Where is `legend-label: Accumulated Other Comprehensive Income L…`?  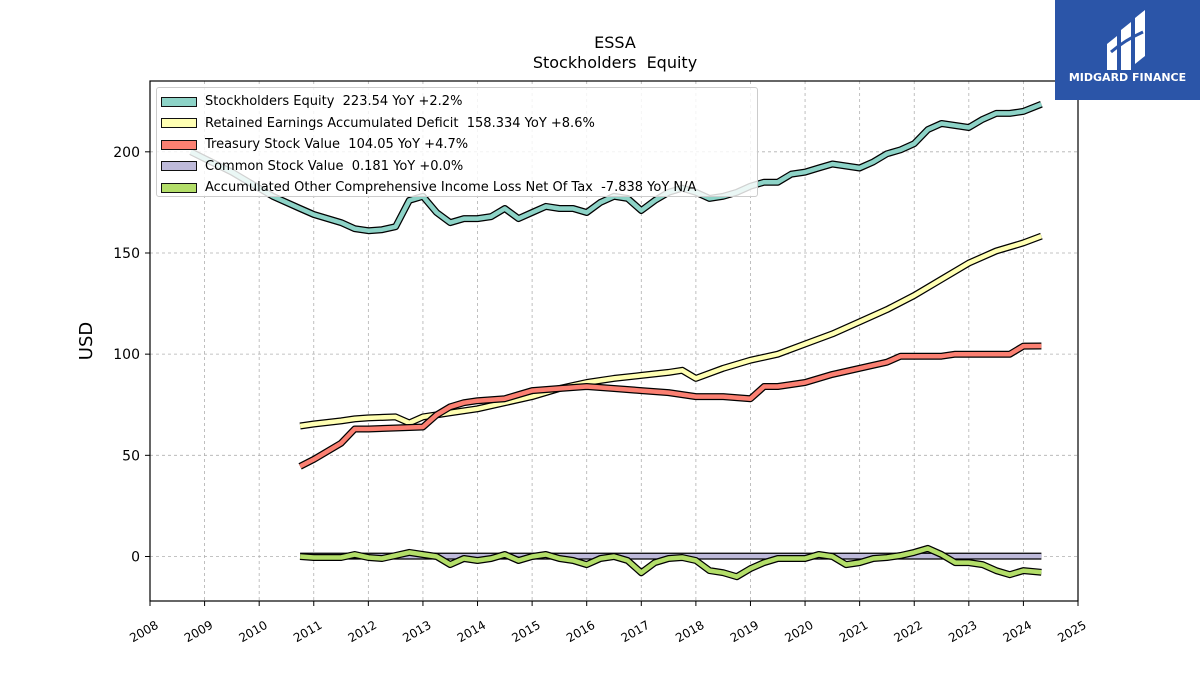
legend-label: Accumulated Other Comprehensive Income L… is located at coordinates (451, 188).